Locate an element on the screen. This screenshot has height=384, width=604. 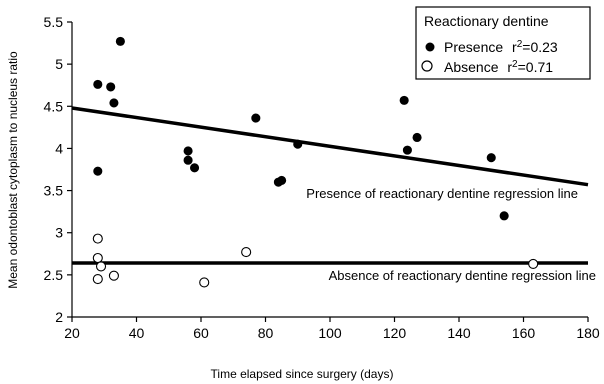
y-tick-label: 4 is located at coordinates (59, 148).